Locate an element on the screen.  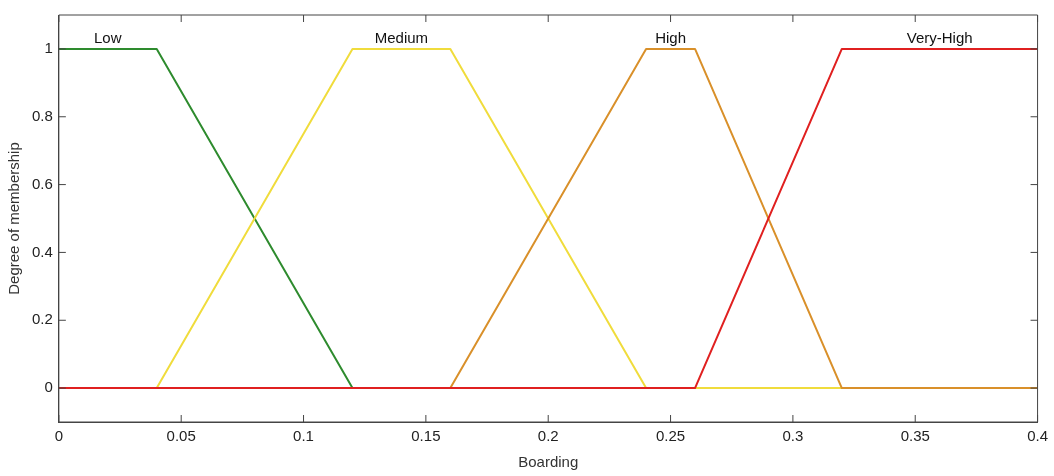
x-tick-label: 0.05 is located at coordinates (181, 436).